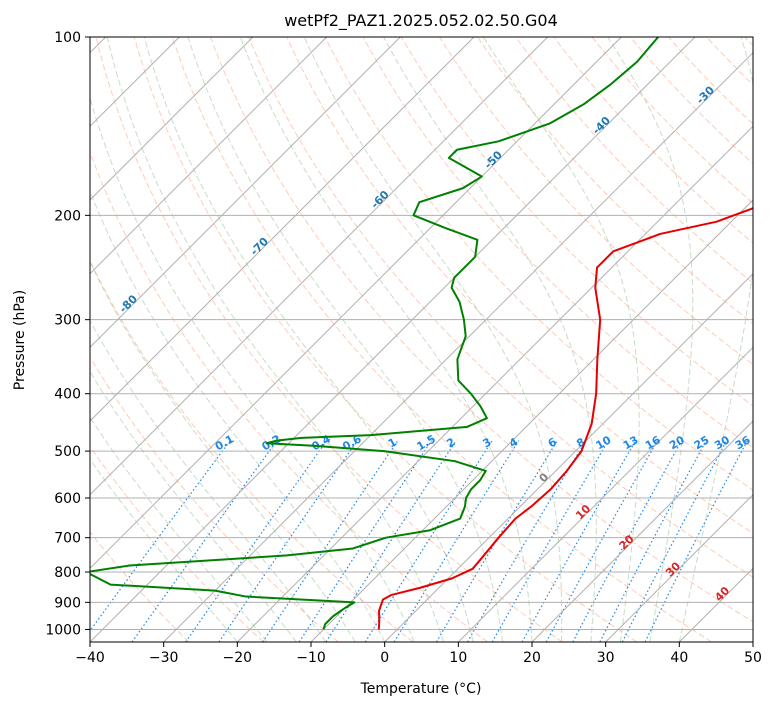  Describe the element at coordinates (63, 630) in the screenshot. I see `y-tick-label: 1000` at that location.